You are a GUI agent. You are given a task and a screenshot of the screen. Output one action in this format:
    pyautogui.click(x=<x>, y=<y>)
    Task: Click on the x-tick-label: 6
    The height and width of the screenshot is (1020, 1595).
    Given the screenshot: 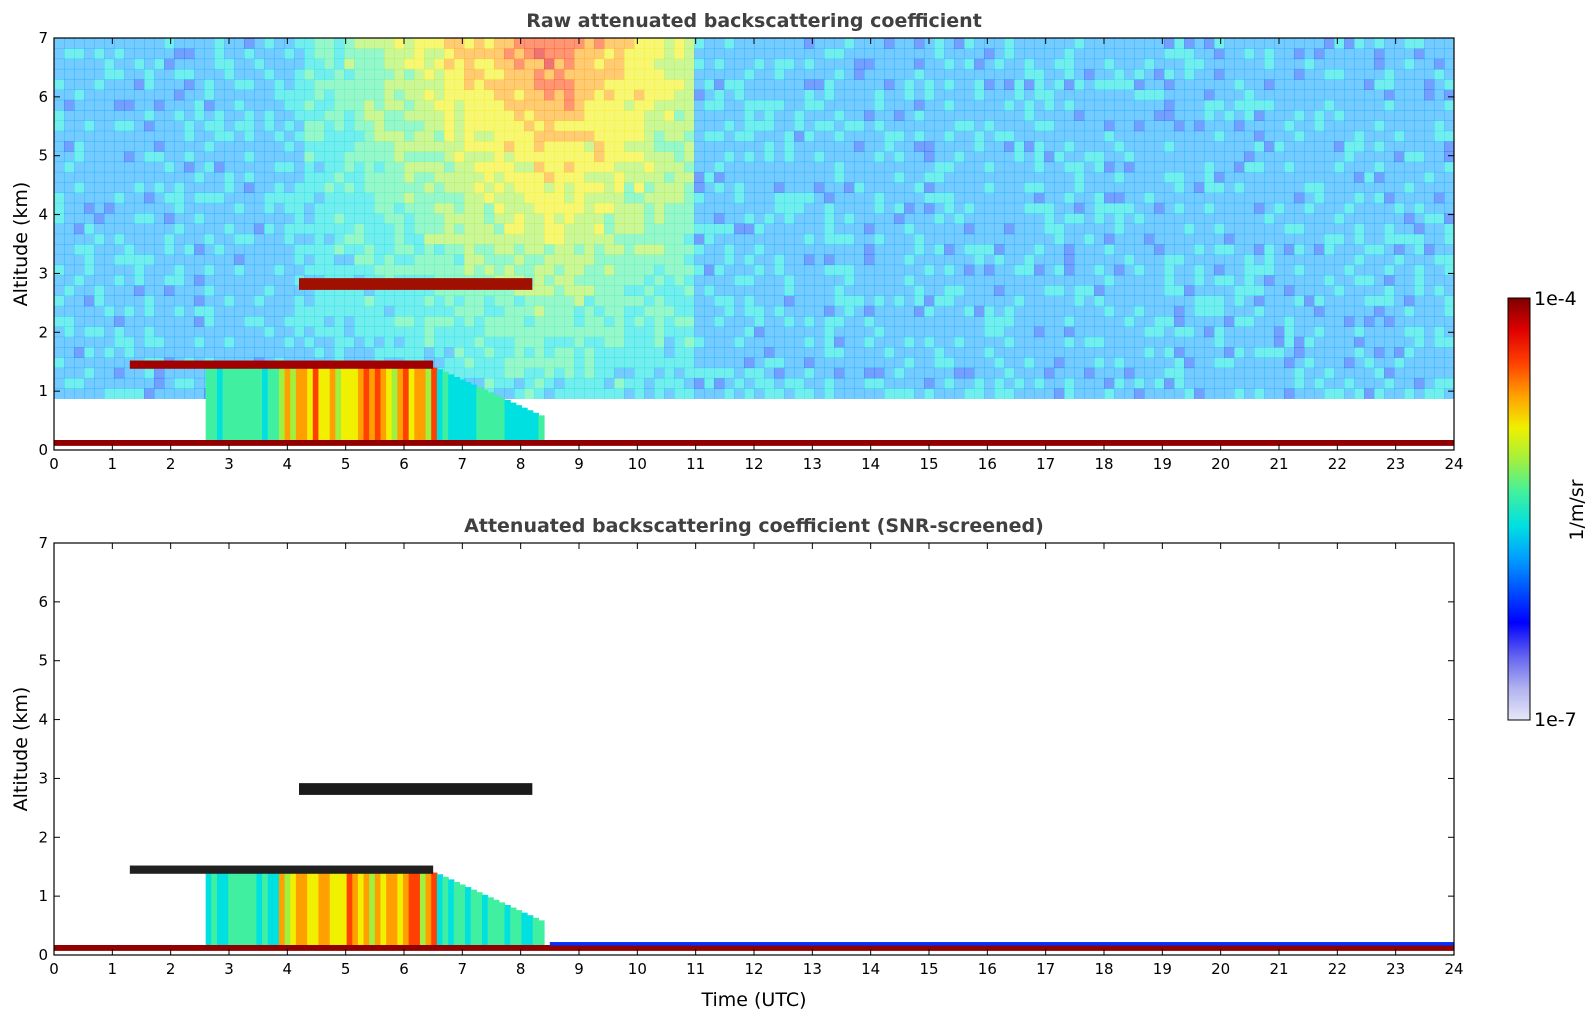 What is the action you would take?
    pyautogui.click(x=404, y=464)
    